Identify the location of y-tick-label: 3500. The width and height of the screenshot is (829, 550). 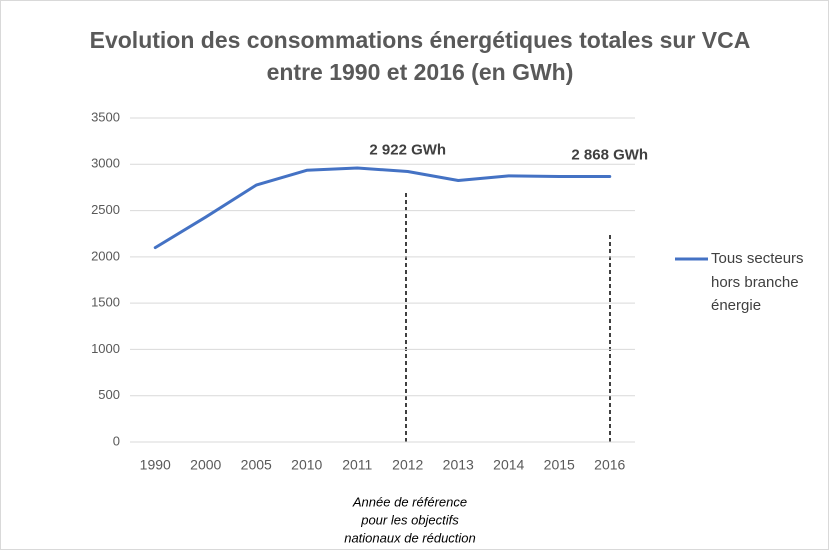
(105, 116).